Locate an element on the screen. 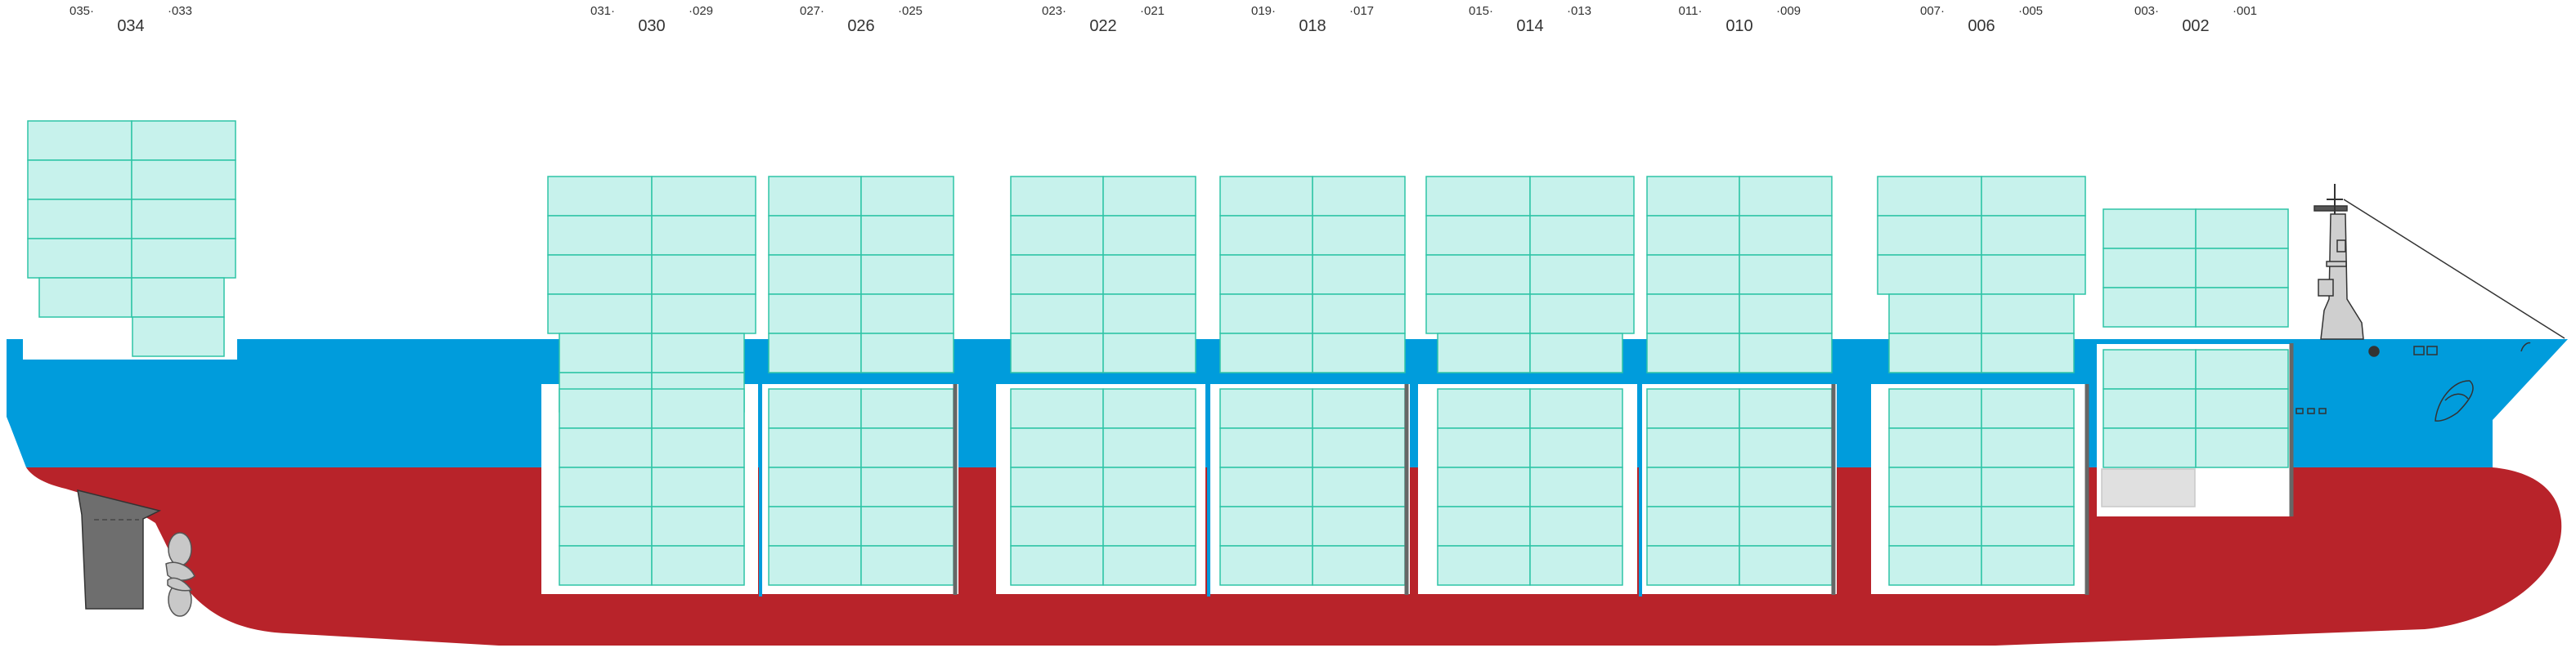 The width and height of the screenshot is (2576, 648). bay-sub-label-left: 035· is located at coordinates (82, 11).